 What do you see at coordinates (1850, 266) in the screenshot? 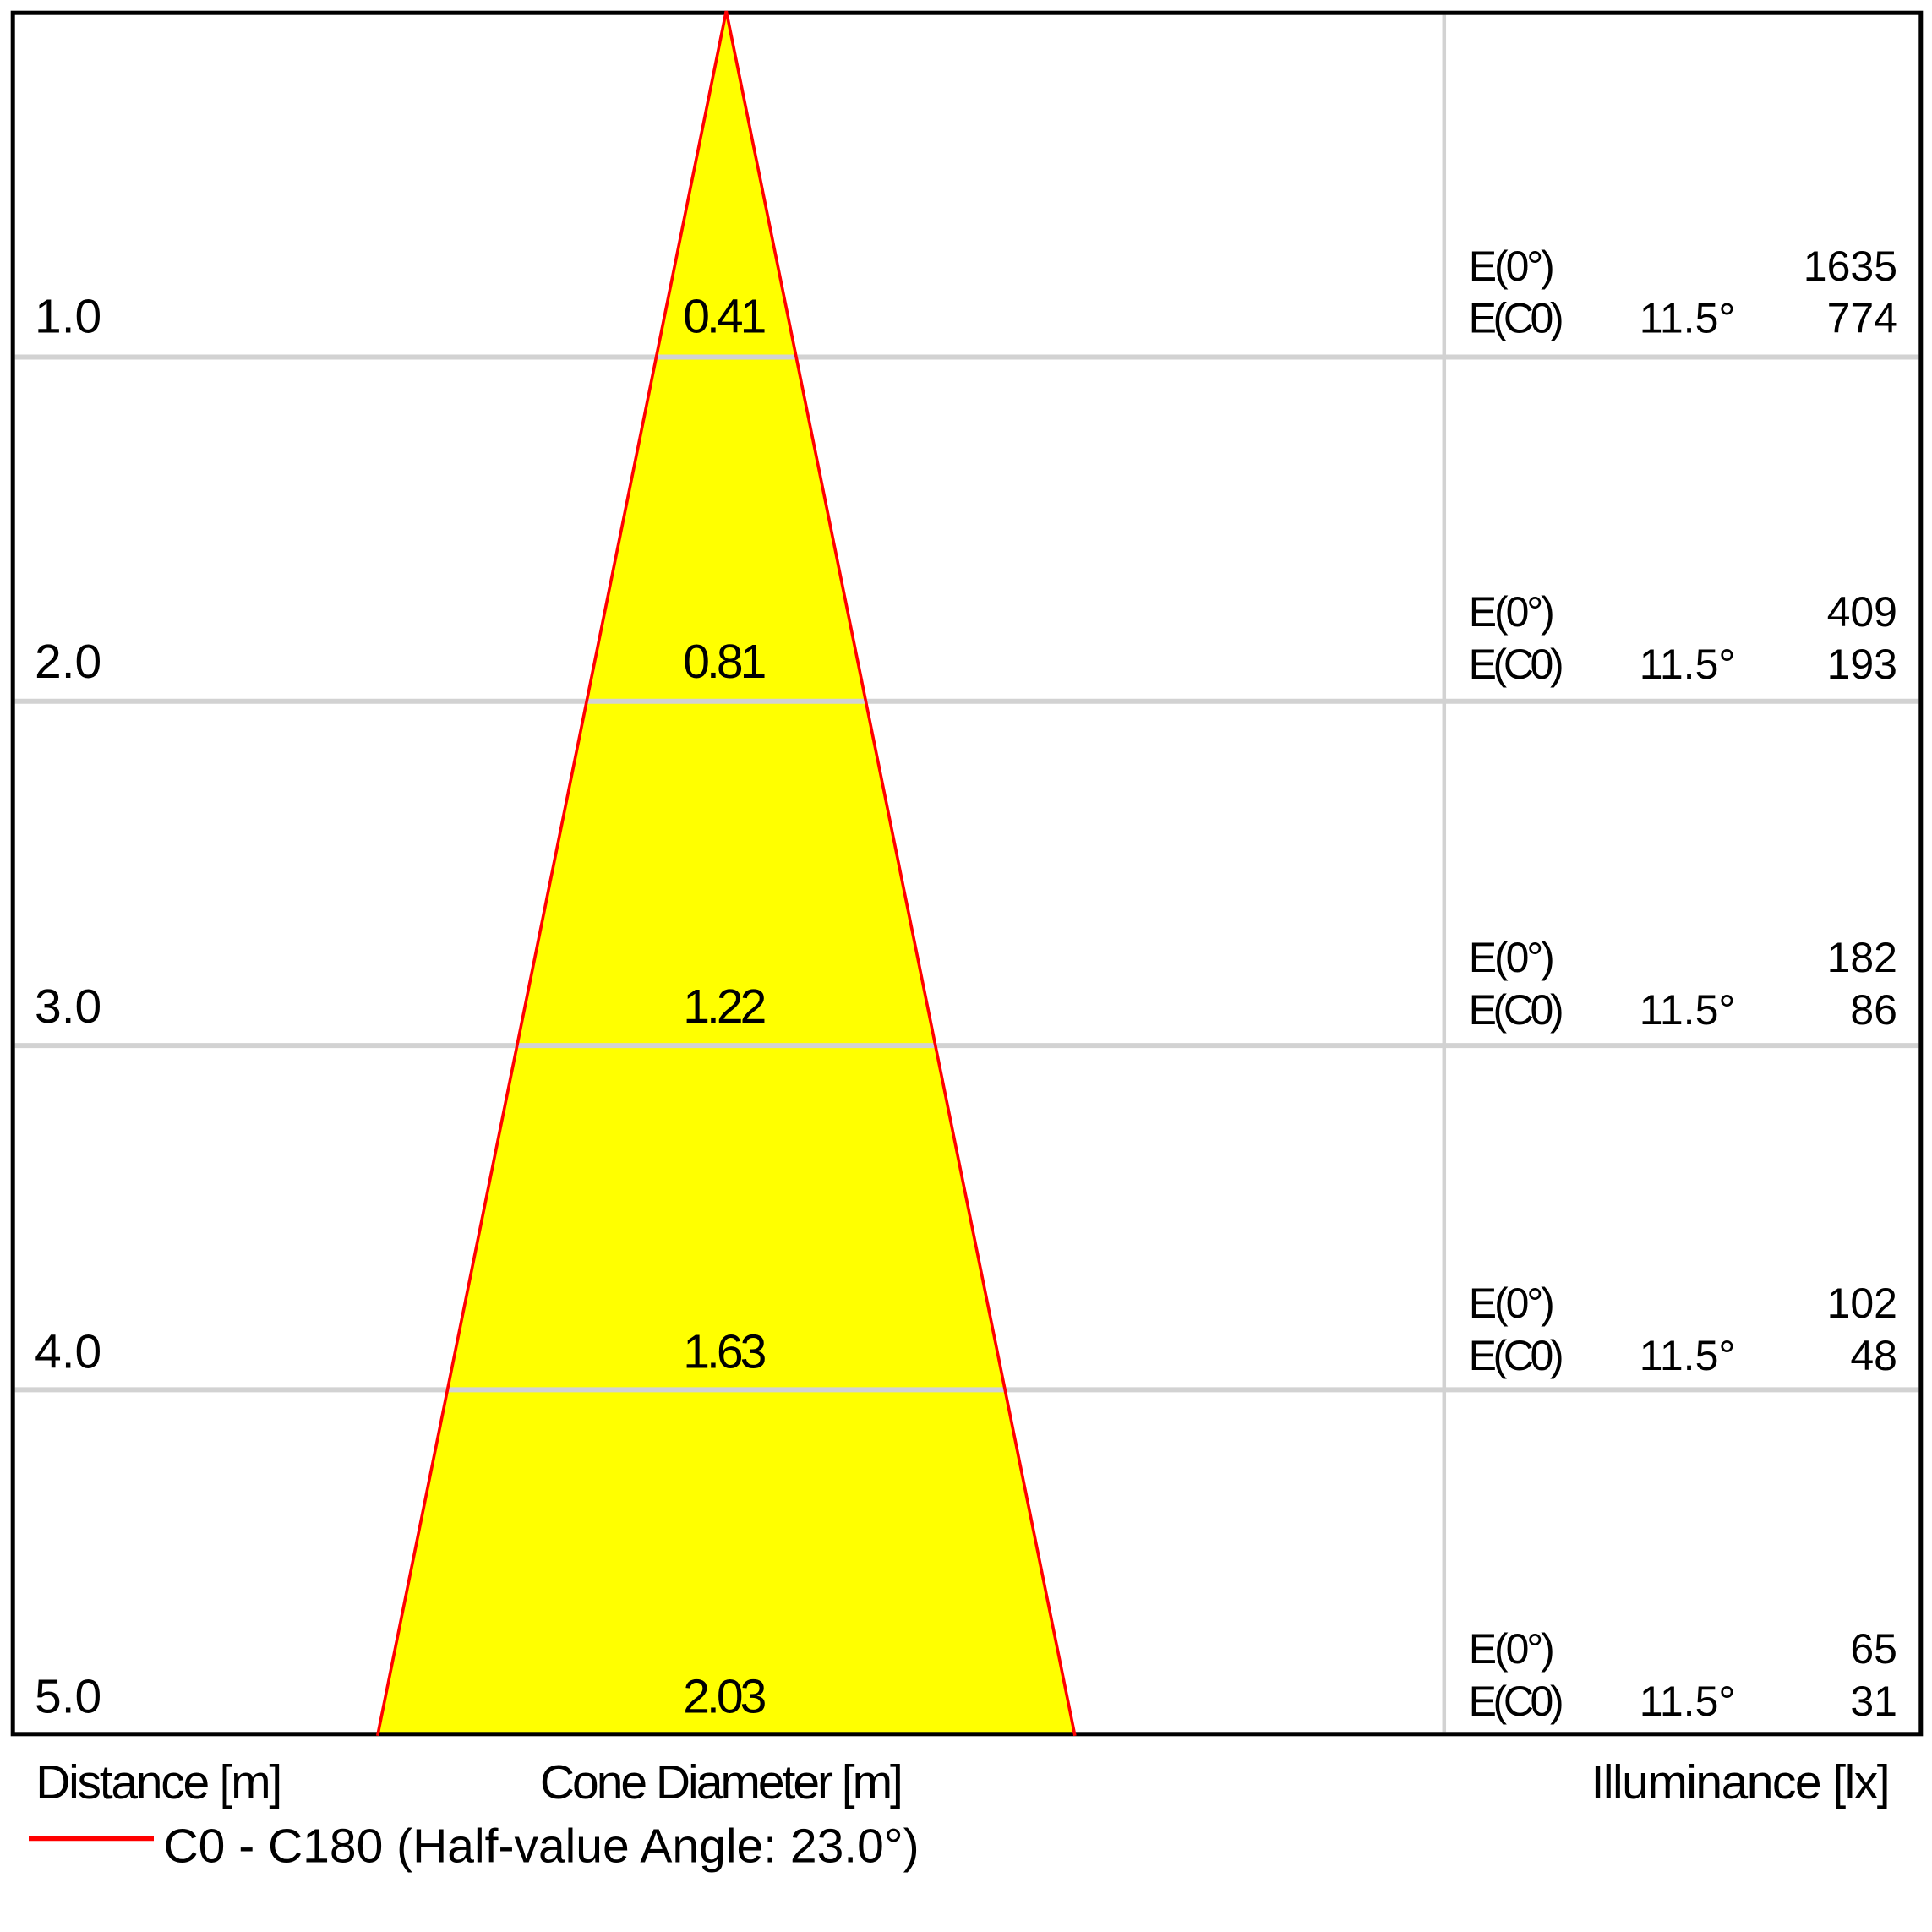
I see `svg-text: 1635` at bounding box center [1850, 266].